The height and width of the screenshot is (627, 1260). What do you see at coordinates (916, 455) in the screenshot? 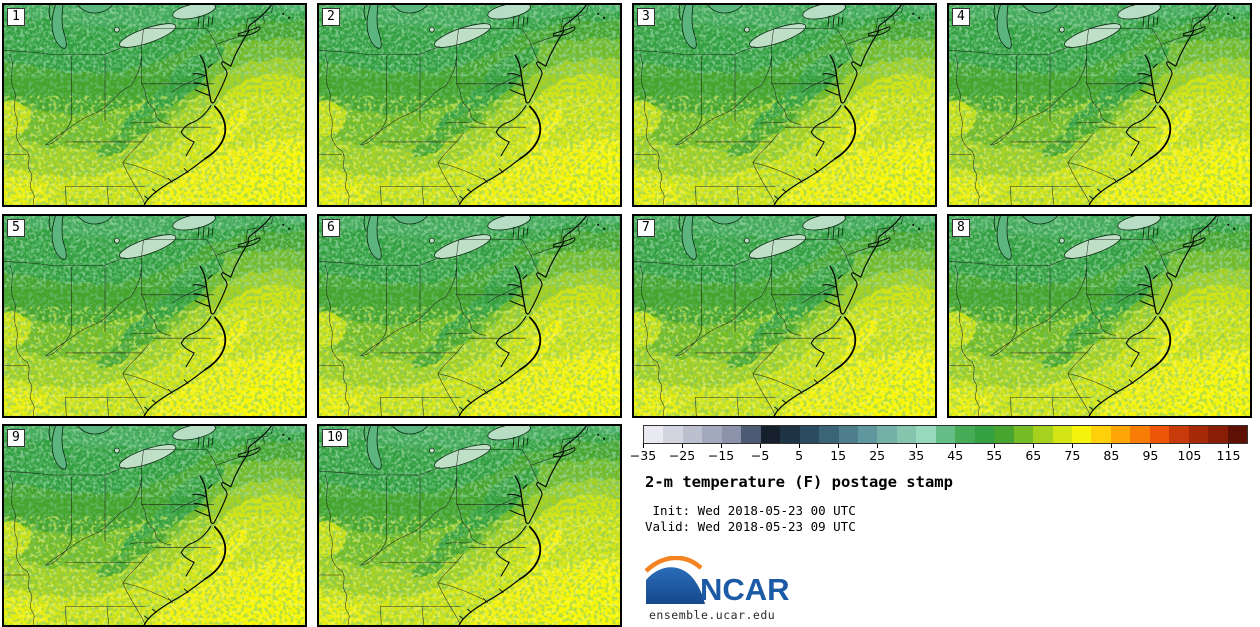
I see `colorbar-tick-label: 35` at bounding box center [916, 455].